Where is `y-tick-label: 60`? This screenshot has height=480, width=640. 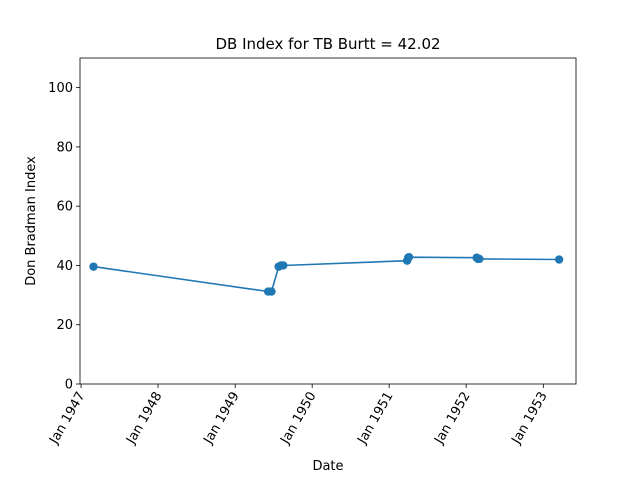 y-tick-label: 60 is located at coordinates (64, 207).